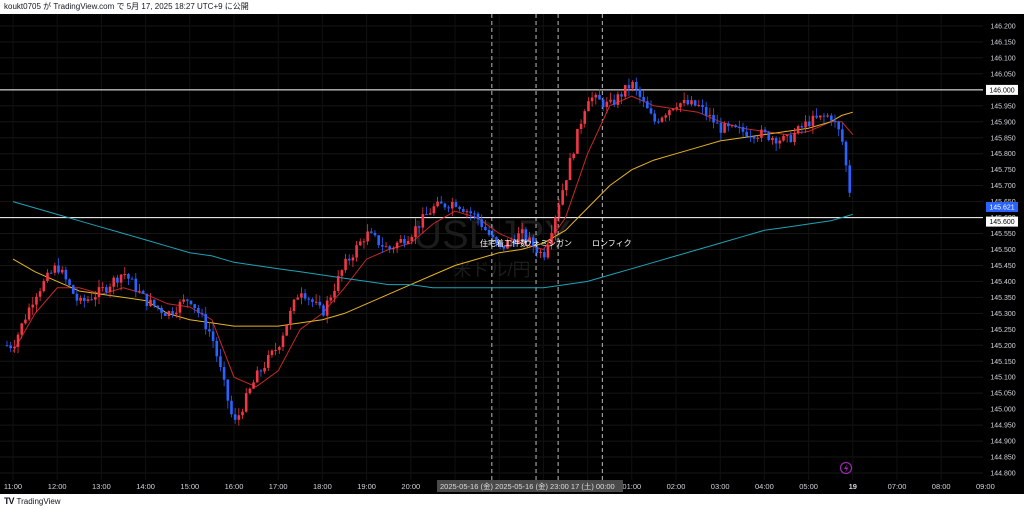 The height and width of the screenshot is (509, 1024). Describe the element at coordinates (1002, 378) in the screenshot. I see `y-tick-label: 145.100` at that location.